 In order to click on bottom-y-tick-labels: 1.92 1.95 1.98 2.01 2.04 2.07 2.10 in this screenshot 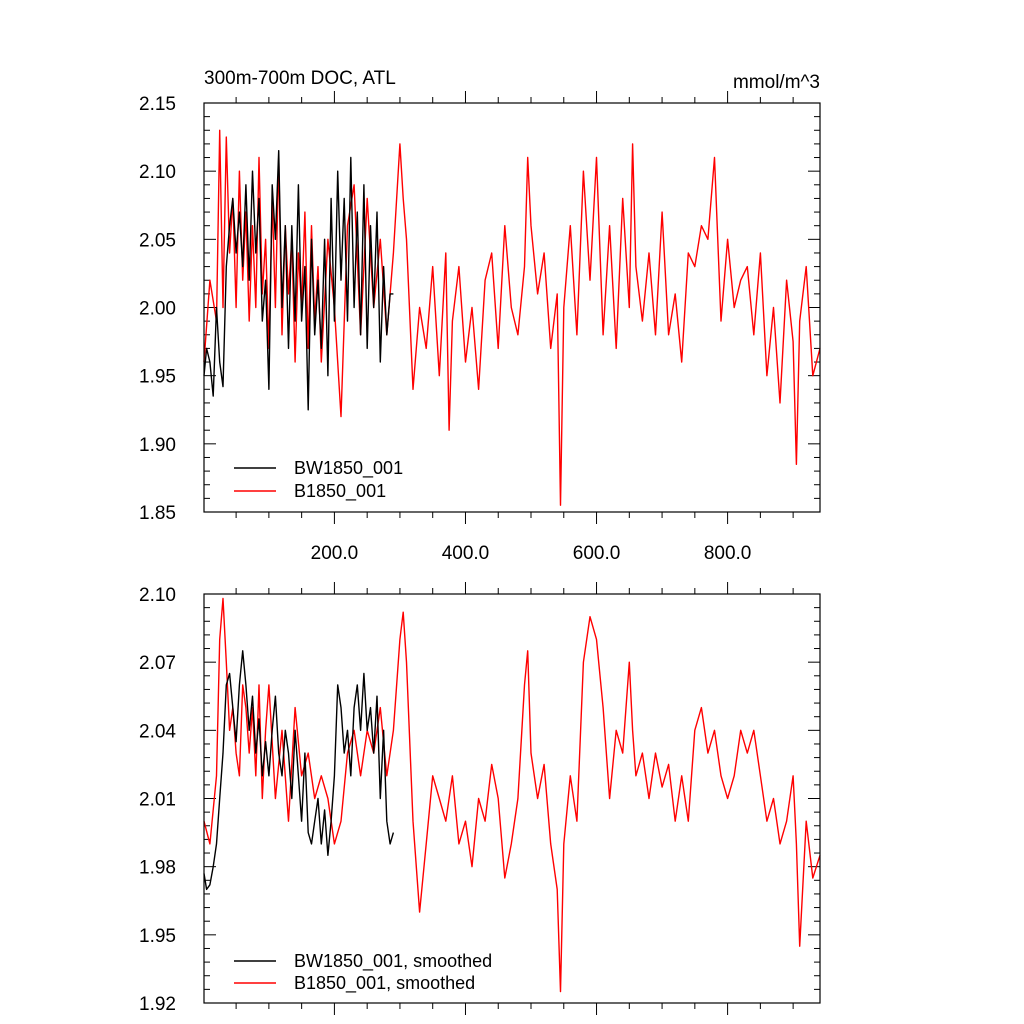, I will do `click(157, 800)`.